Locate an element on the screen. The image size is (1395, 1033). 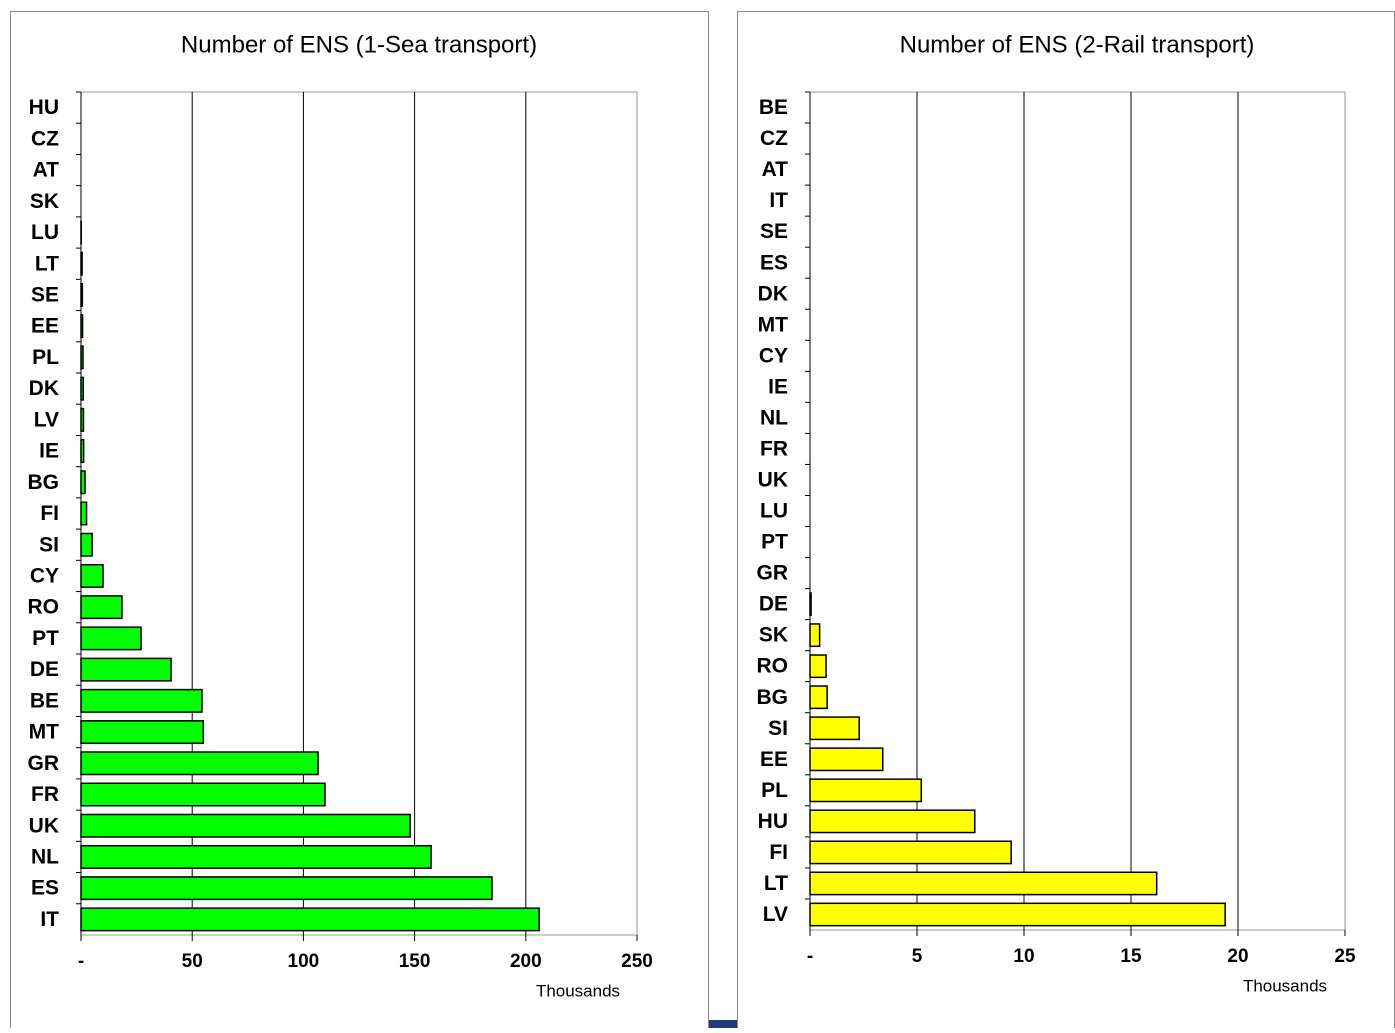
x-tick-label: 25 is located at coordinates (1345, 956).